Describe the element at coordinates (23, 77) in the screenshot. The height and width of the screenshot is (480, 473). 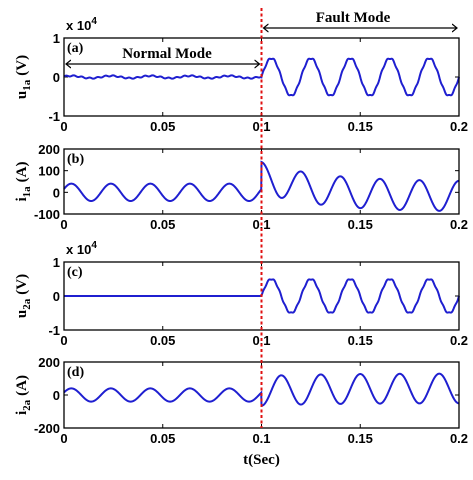
I see `y-axis-label: u1a (V)` at that location.